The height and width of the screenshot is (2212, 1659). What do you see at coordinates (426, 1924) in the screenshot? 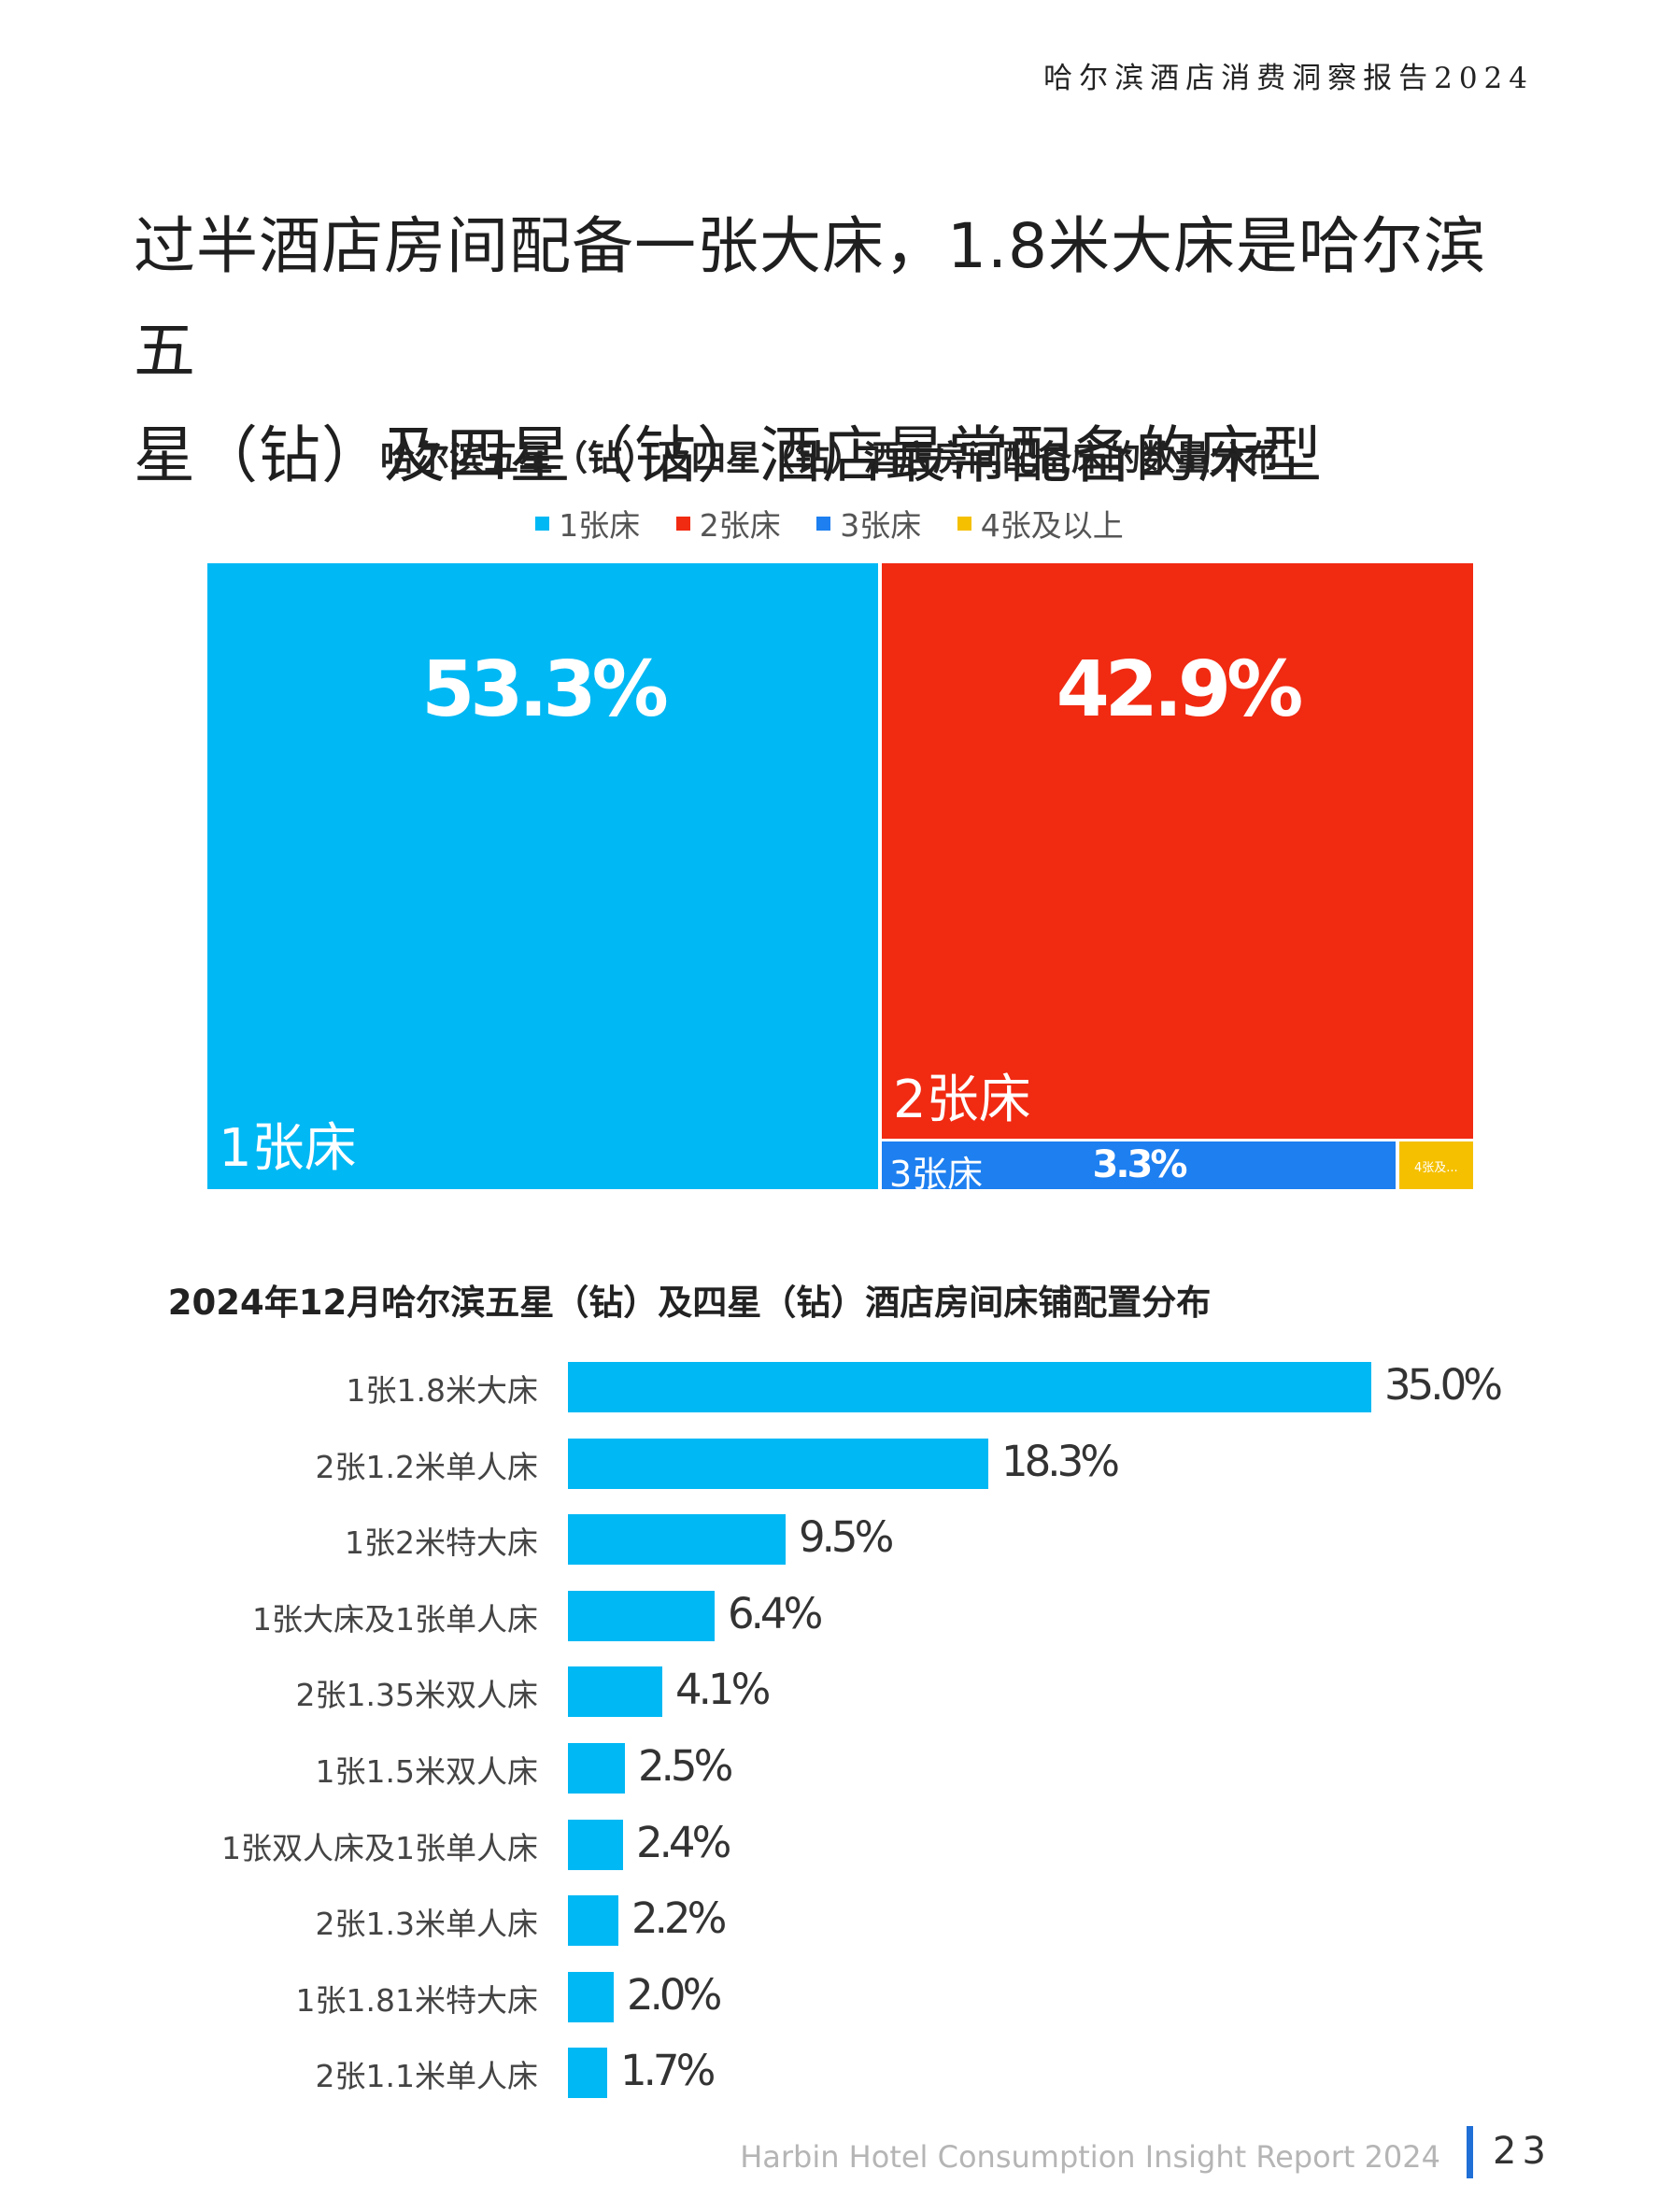
I see `bar-category-label: 2张1.3米单人床` at bounding box center [426, 1924].